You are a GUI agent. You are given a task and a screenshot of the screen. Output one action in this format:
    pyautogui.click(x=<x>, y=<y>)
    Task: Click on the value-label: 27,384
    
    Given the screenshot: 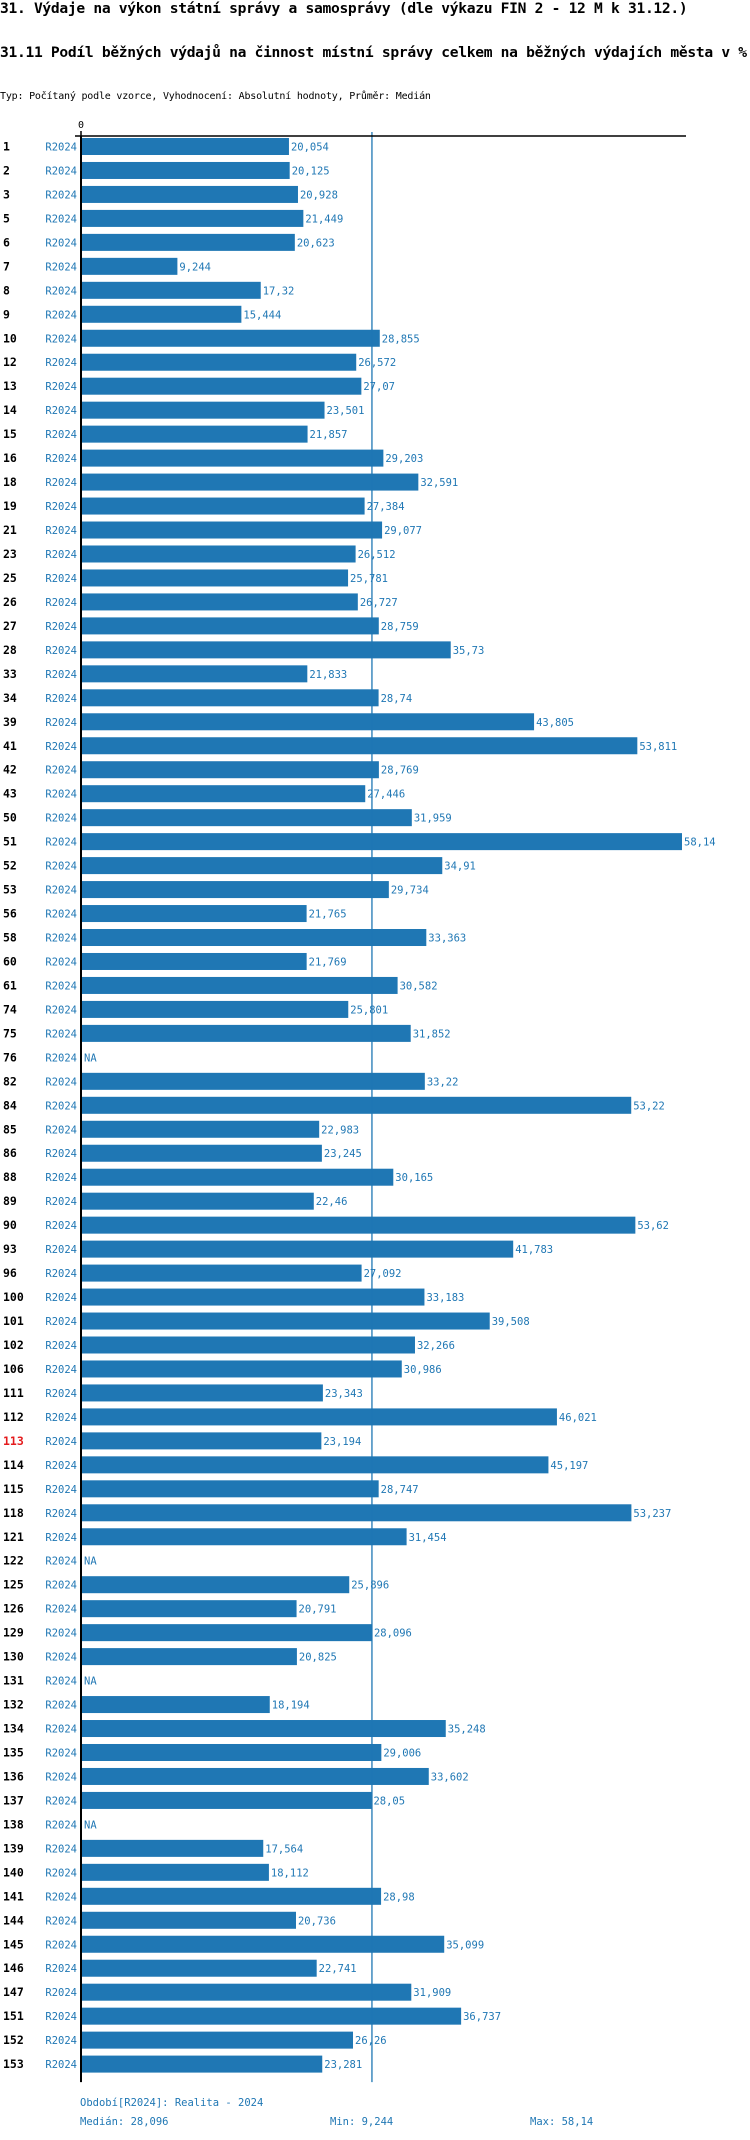 What is the action you would take?
    pyautogui.click(x=386, y=507)
    